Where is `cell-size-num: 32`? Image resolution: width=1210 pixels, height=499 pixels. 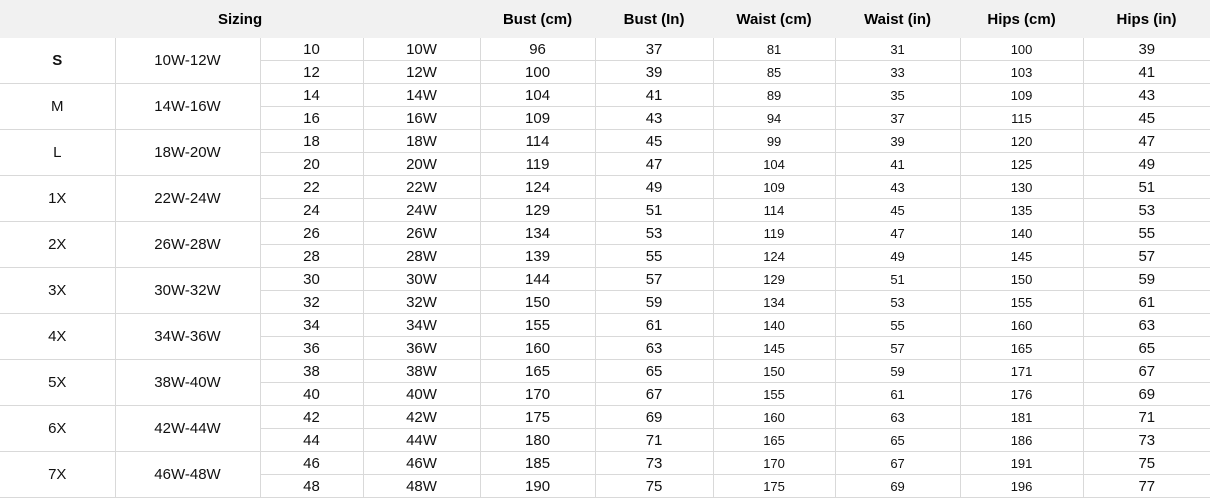 cell-size-num: 32 is located at coordinates (312, 302).